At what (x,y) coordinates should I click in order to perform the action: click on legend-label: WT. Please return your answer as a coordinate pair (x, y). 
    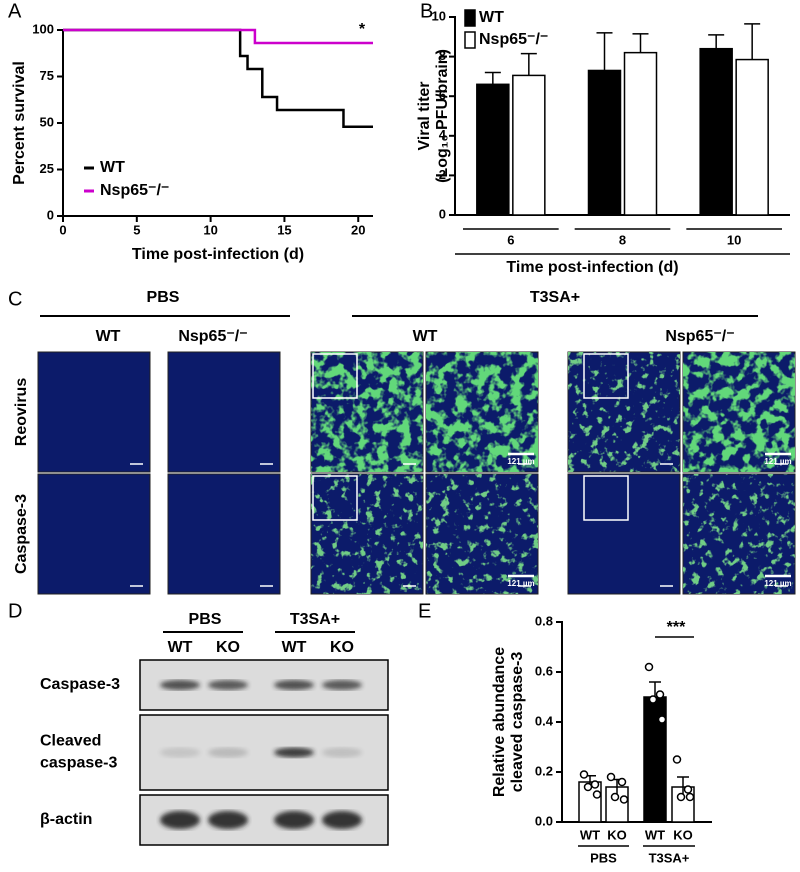
    Looking at the image, I should click on (112, 167).